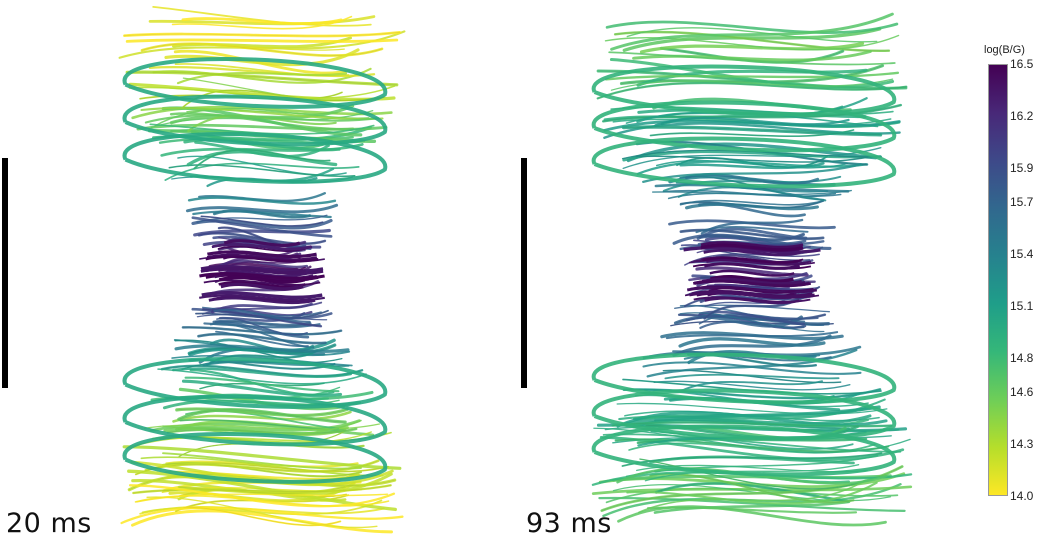 This screenshot has height=548, width=1042. Describe the element at coordinates (1022, 357) in the screenshot. I see `colorbar-tick-label: 14.8` at that location.